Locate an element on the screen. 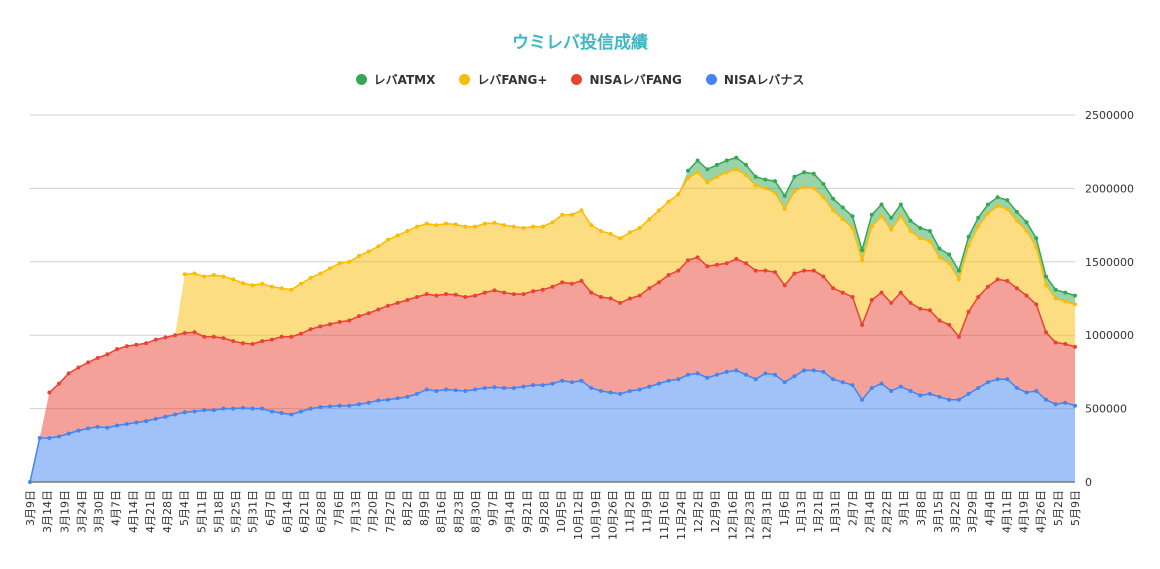 The width and height of the screenshot is (1160, 569). x-tick-label: 5月18日 is located at coordinates (218, 511).